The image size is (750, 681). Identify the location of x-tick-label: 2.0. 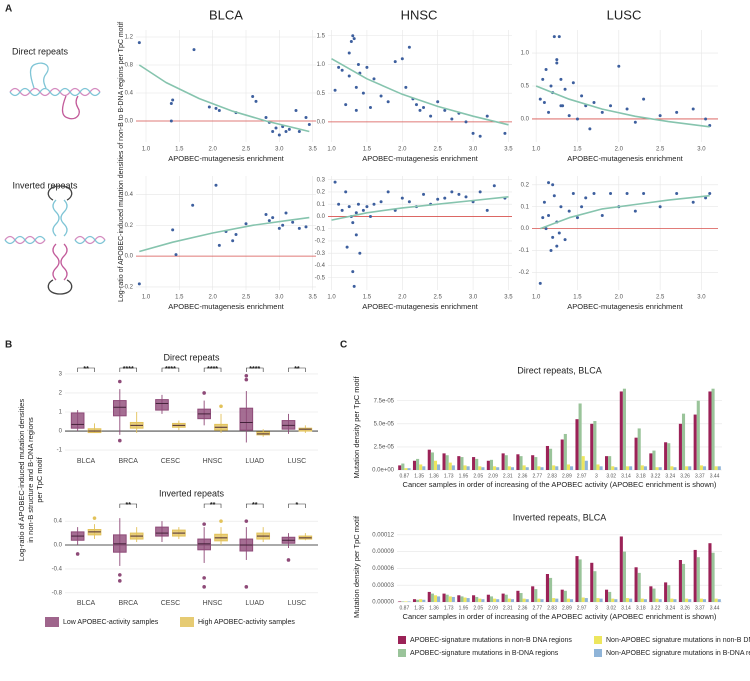
(212, 298).